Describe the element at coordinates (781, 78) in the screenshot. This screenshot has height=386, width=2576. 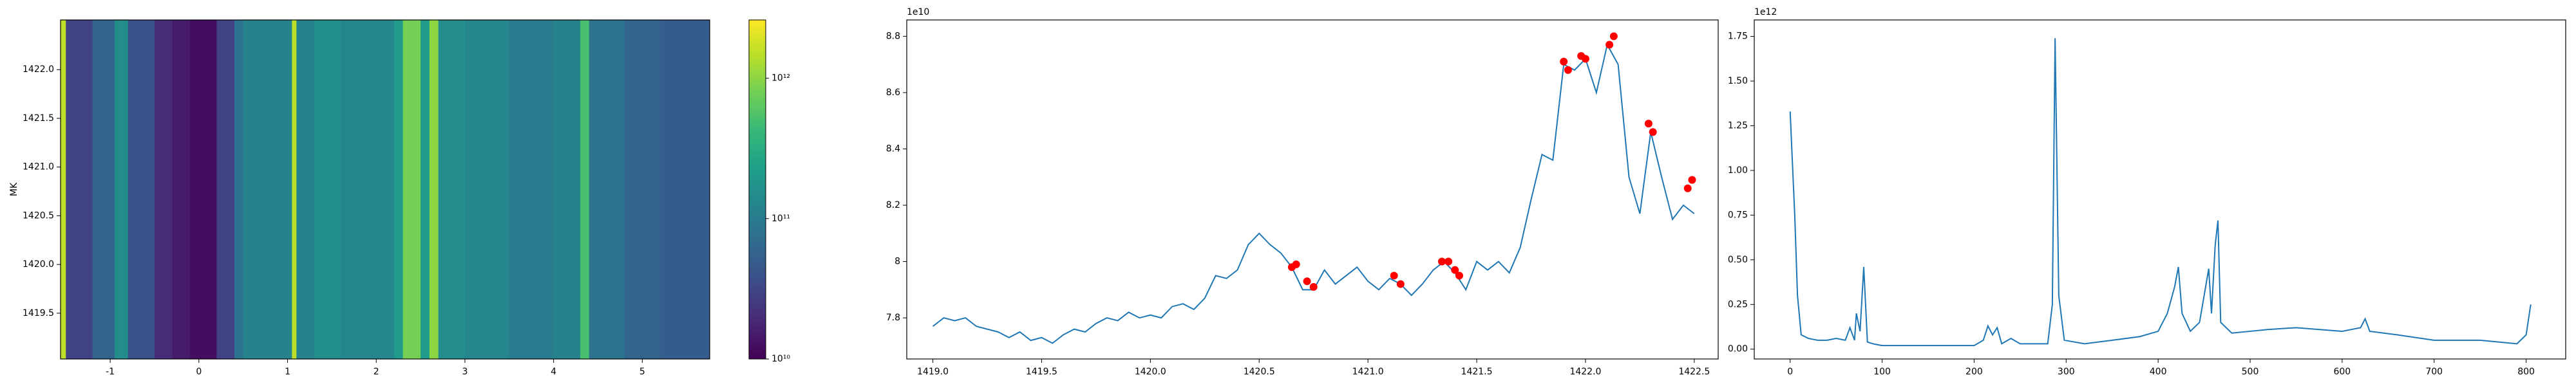
I see `colorbar-tick-label: 10¹²` at that location.